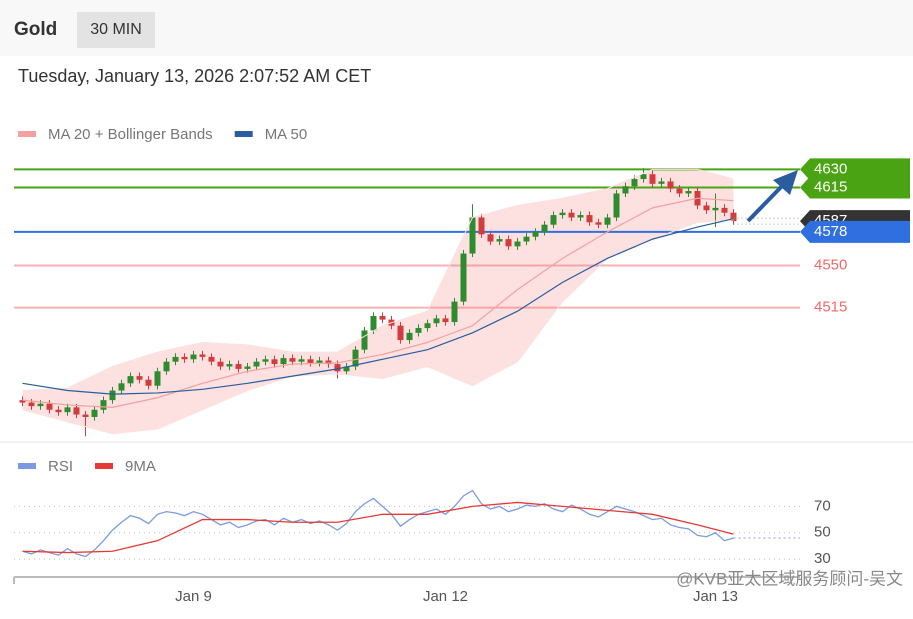 This screenshot has height=619, width=913. I want to click on indicator-line, so click(378, 527).